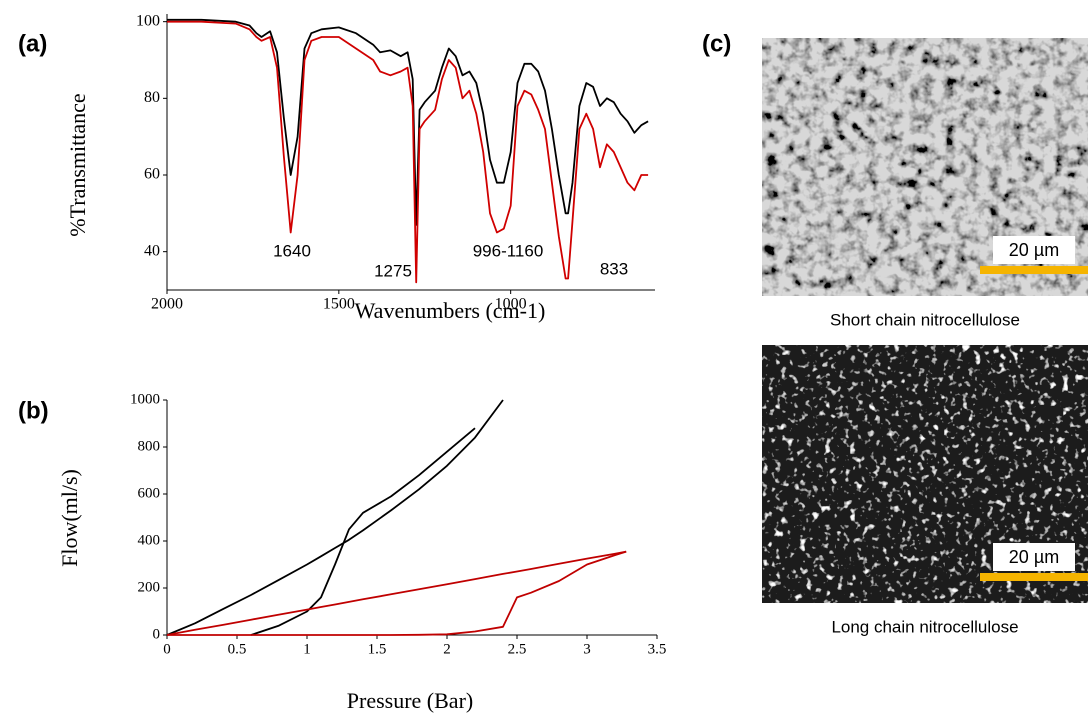  Describe the element at coordinates (614, 268) in the screenshot. I see `peak-annotation: 833` at that location.